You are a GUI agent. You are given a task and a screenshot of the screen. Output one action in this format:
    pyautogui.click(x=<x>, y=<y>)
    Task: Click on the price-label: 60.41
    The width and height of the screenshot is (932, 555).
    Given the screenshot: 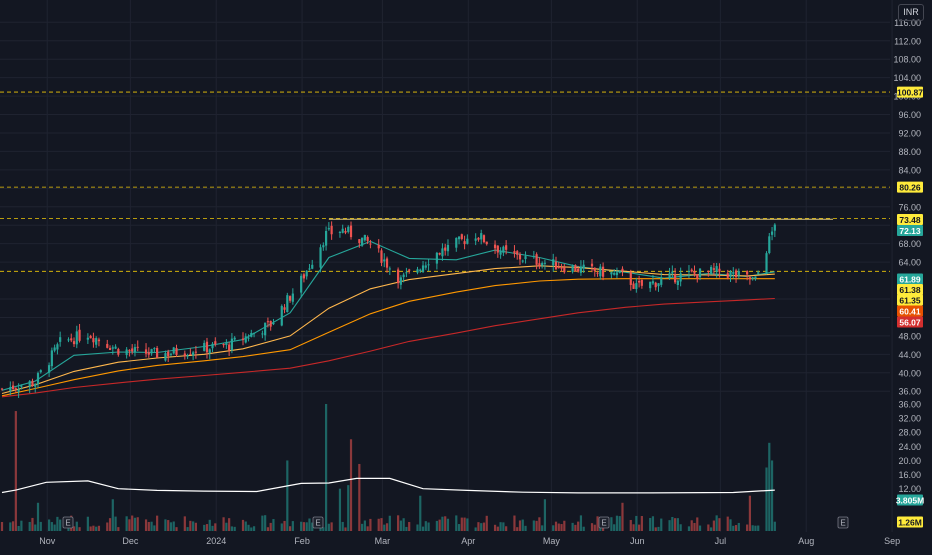 What is the action you would take?
    pyautogui.click(x=910, y=311)
    